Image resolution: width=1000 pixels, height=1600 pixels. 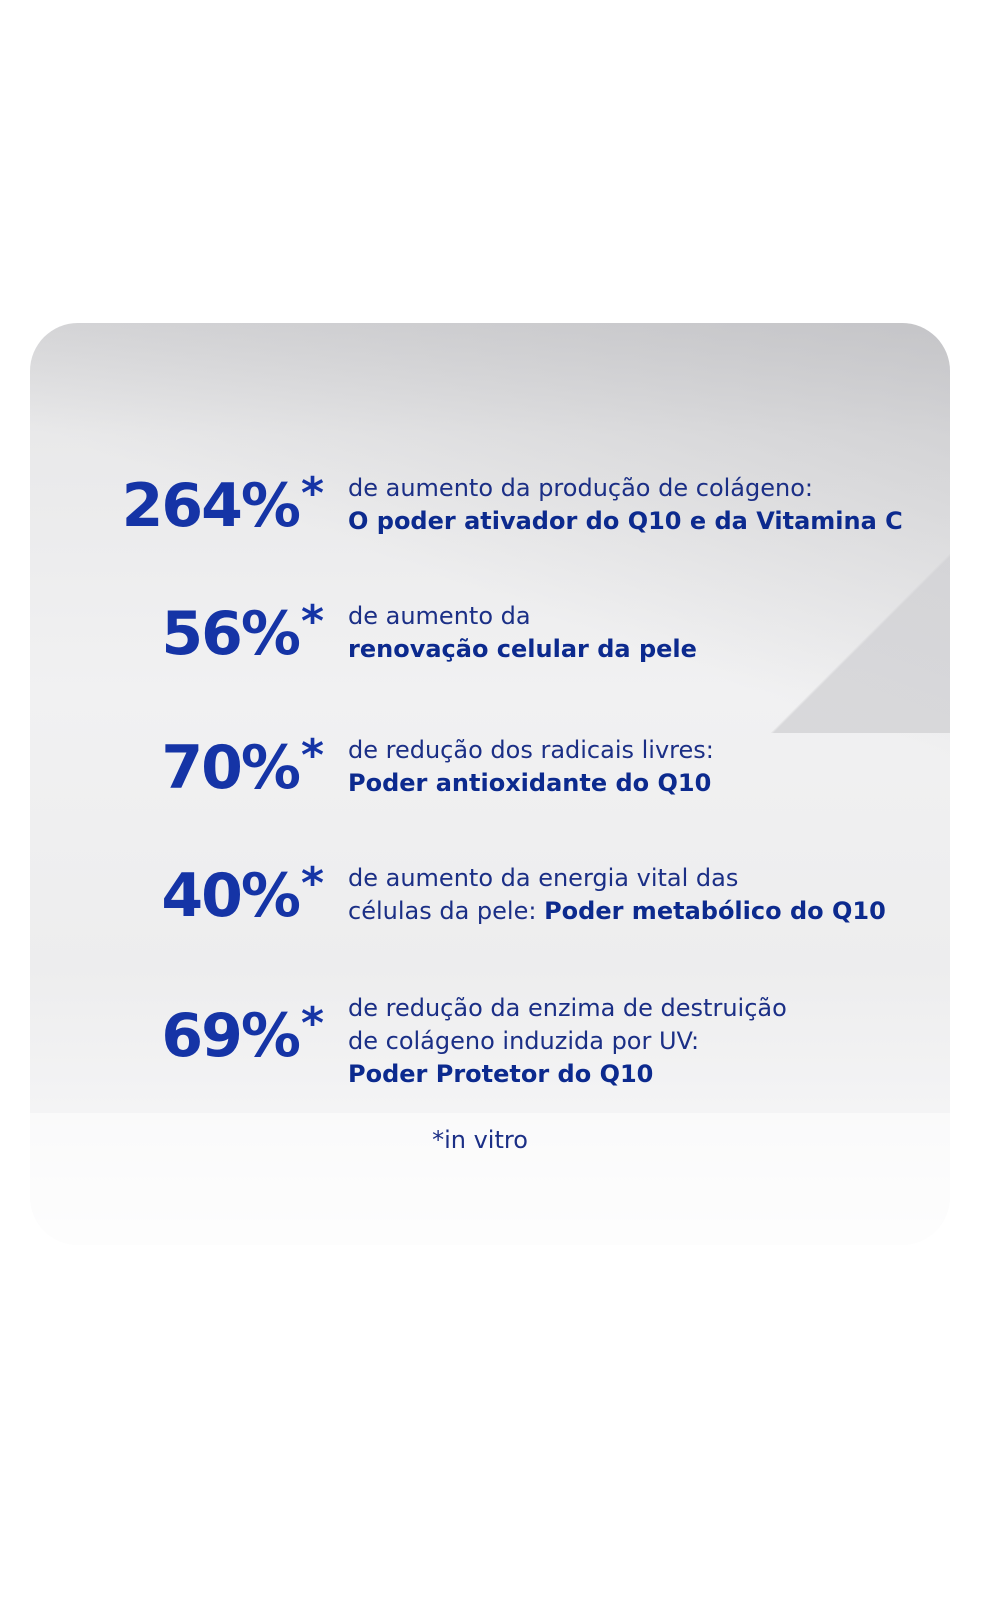 I want to click on description-line: Poder antioxidante do Q10, so click(x=531, y=783).